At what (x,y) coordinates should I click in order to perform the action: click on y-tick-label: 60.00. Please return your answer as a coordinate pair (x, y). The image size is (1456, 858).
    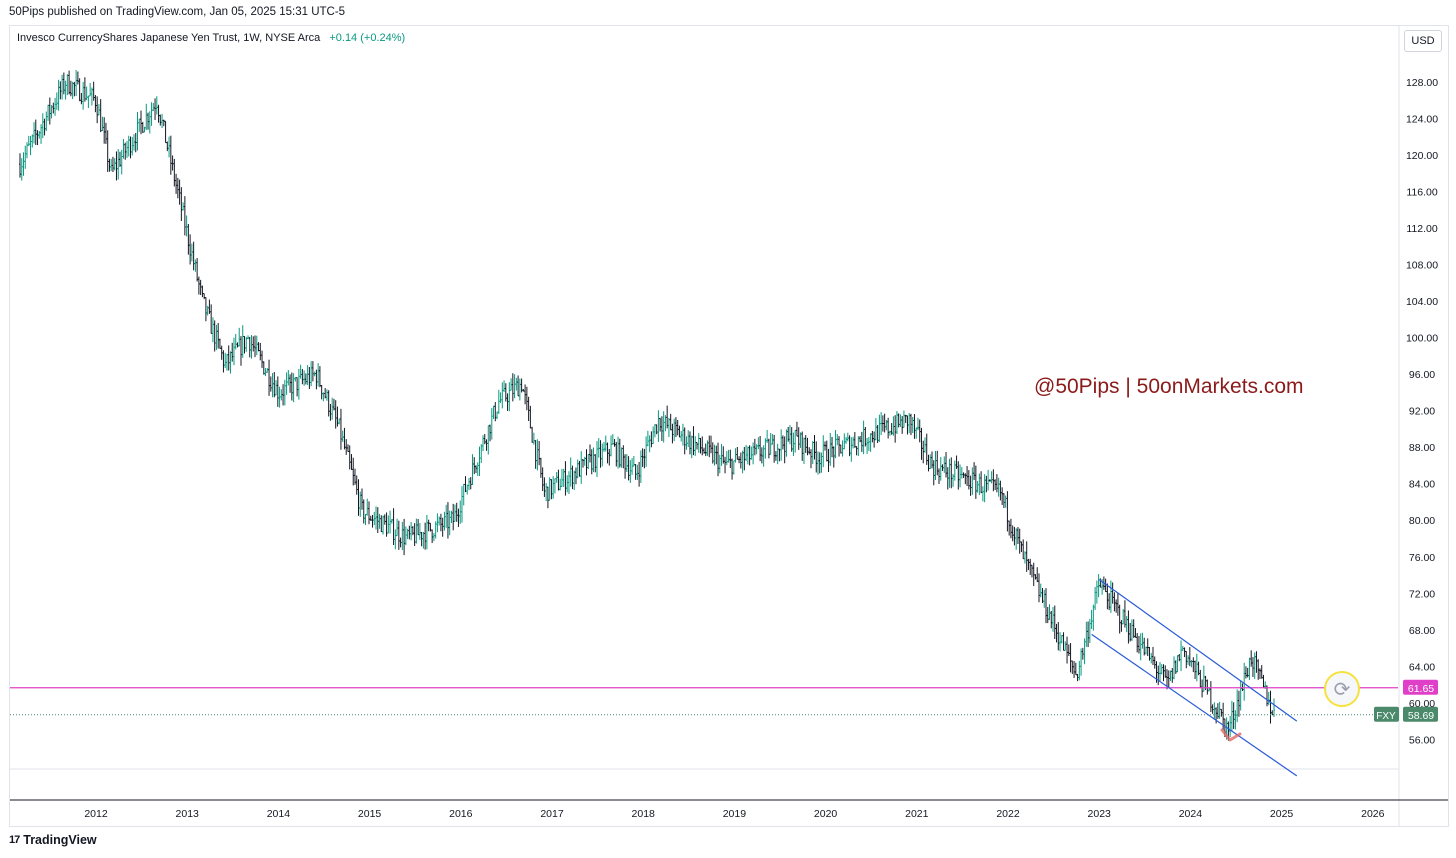
    Looking at the image, I should click on (1422, 704).